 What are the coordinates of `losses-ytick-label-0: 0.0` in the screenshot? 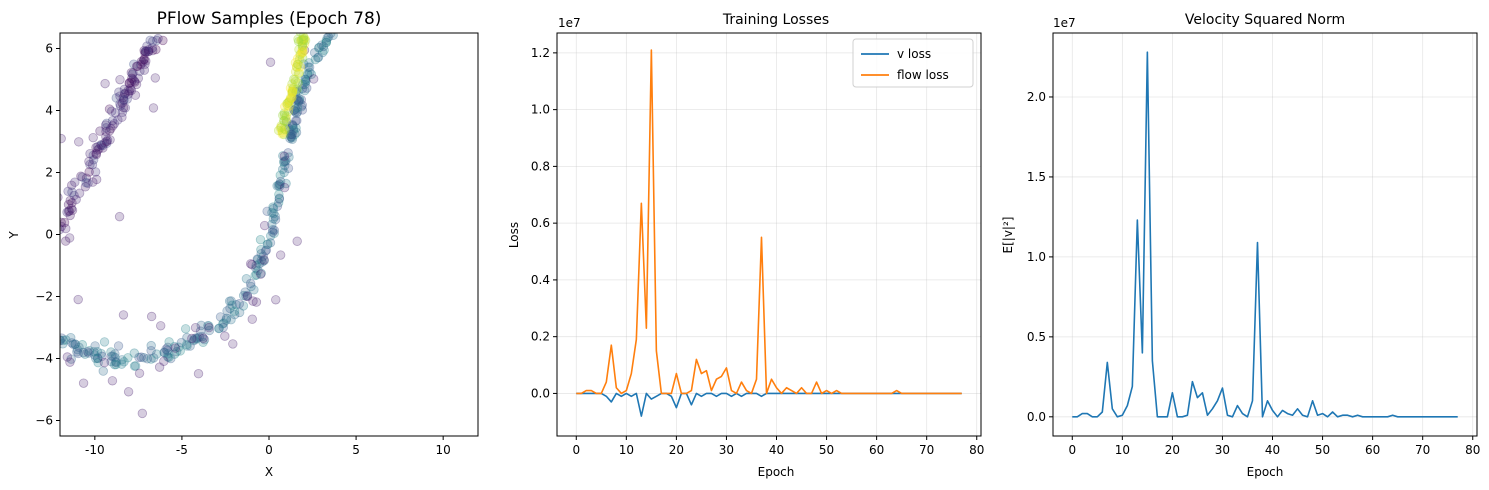 It's located at (540, 393).